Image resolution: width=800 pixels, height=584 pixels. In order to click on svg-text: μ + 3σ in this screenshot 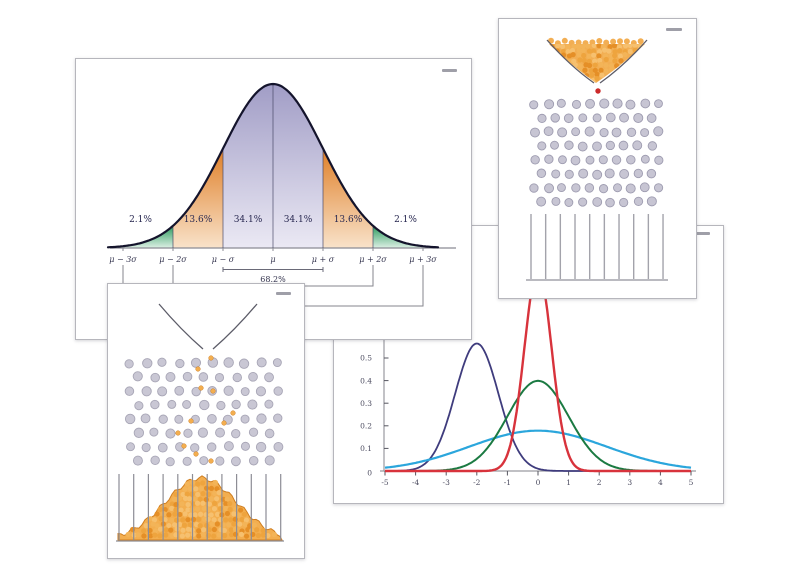, I will do `click(423, 259)`.